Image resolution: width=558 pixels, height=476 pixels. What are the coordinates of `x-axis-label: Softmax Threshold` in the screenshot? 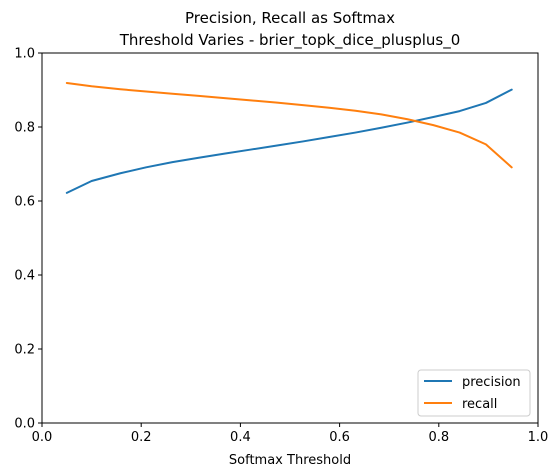 It's located at (290, 460).